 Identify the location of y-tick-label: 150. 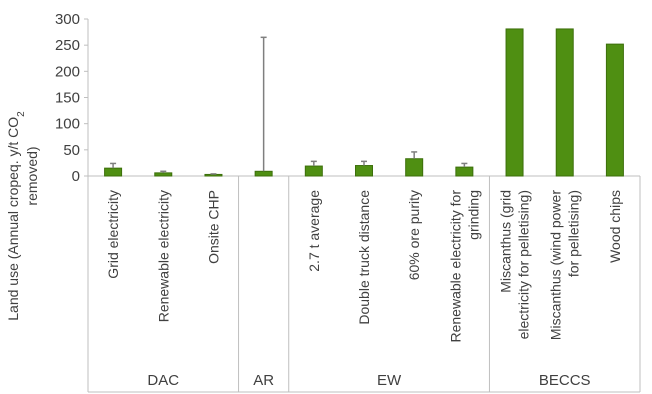
(67, 98).